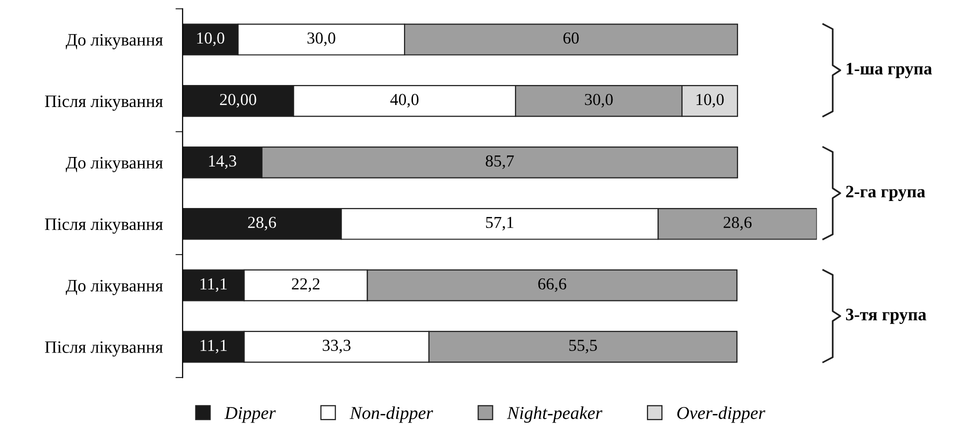 The image size is (961, 439). Describe the element at coordinates (392, 414) in the screenshot. I see `legend-label: Non-dipper` at that location.